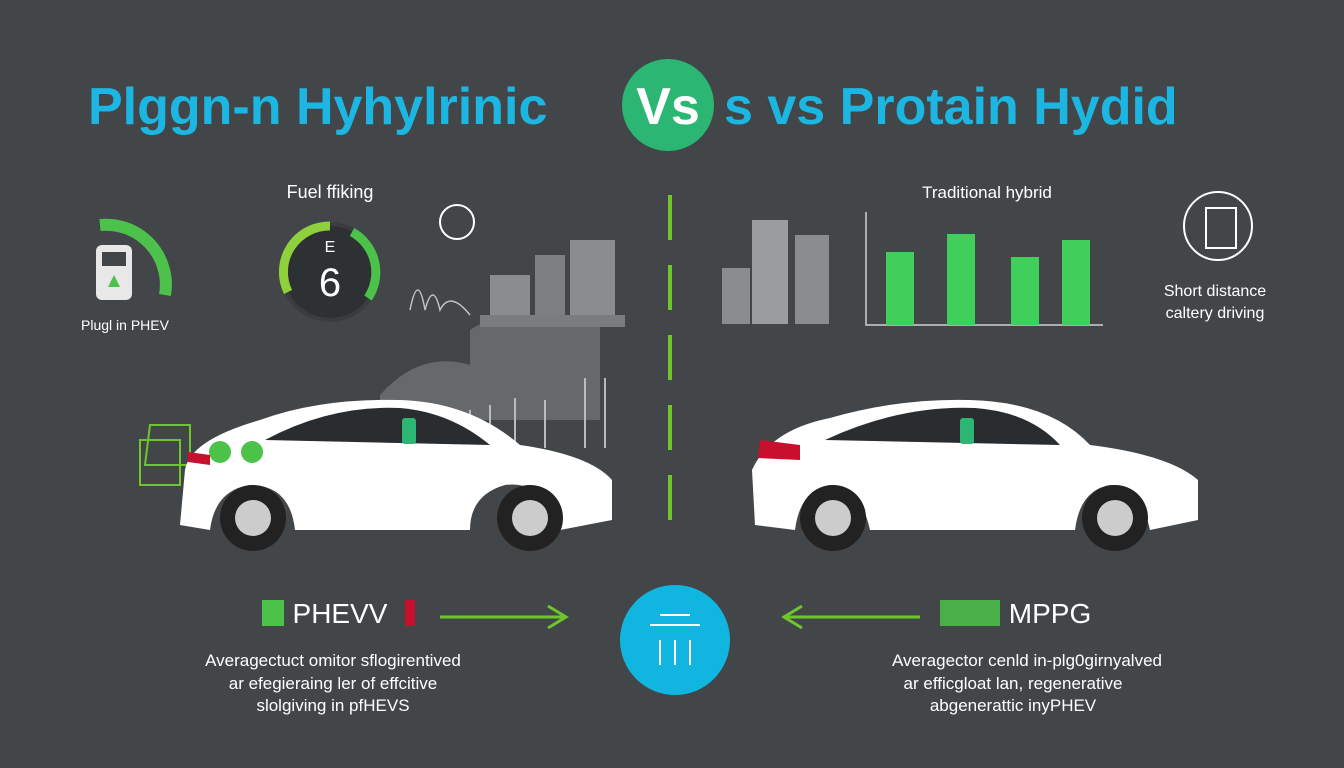 The height and width of the screenshot is (768, 1344). I want to click on chart-label: Traditional hybrid, so click(987, 192).